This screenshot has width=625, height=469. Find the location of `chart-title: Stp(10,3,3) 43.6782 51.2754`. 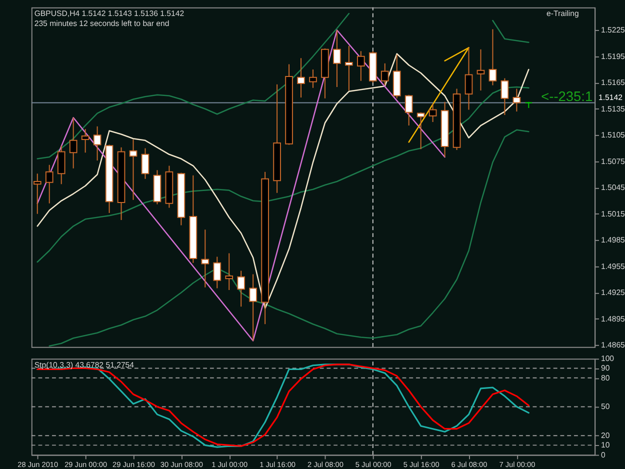

chart-title: Stp(10,3,3) 43.6782 51.2754 is located at coordinates (84, 365).